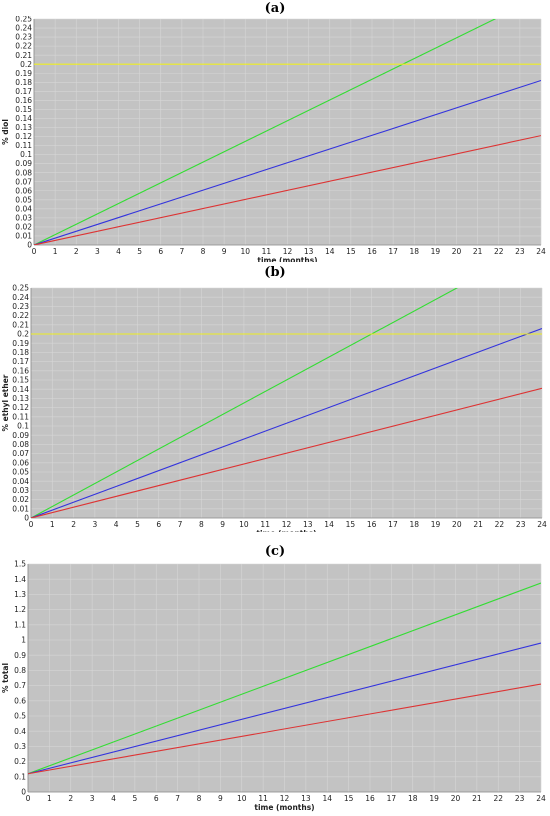 Image resolution: width=550 pixels, height=816 pixels. I want to click on y-tick-label: 0.25, so click(20, 288).